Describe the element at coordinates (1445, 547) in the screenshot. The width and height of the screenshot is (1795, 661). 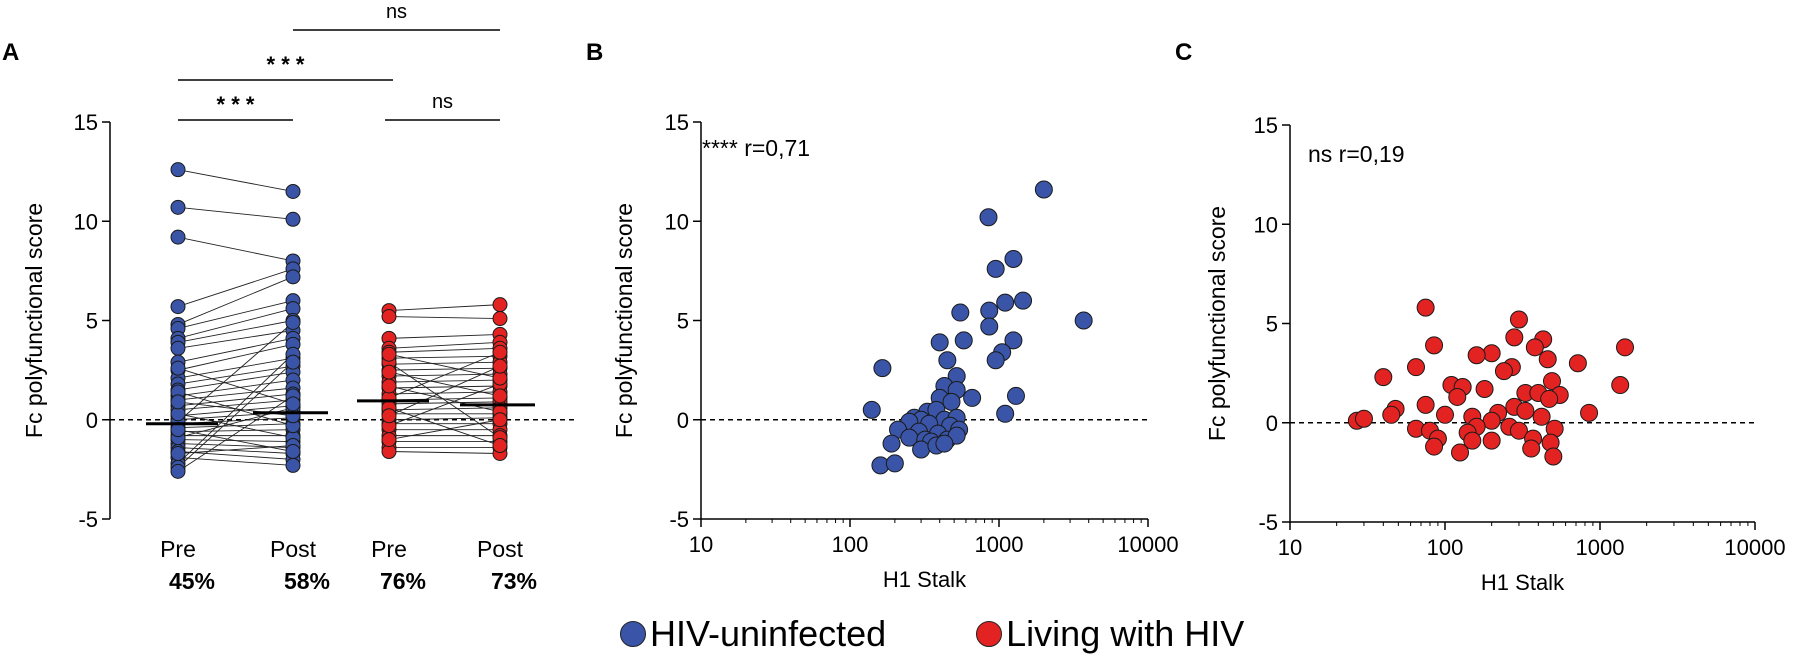
I see `x-tick-label: 100` at that location.